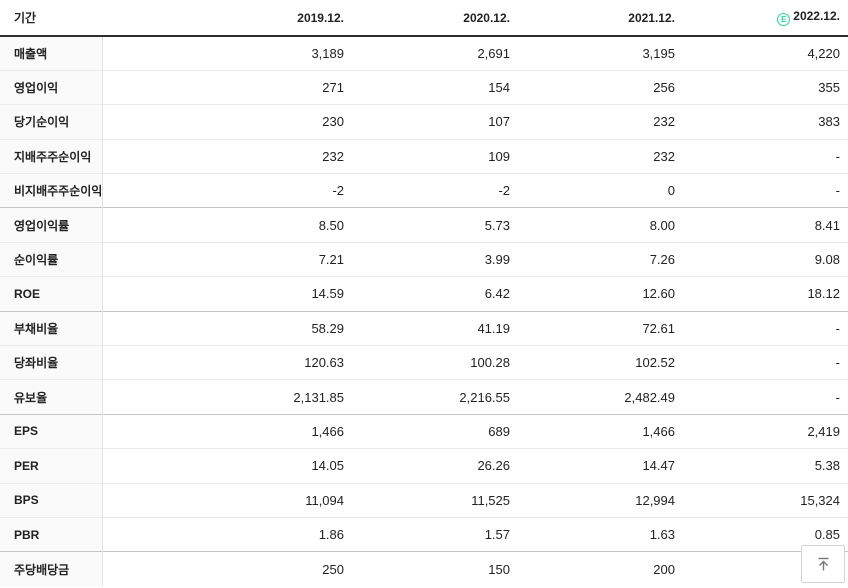 The height and width of the screenshot is (588, 848). I want to click on value-cell: 41.19, so click(435, 328).